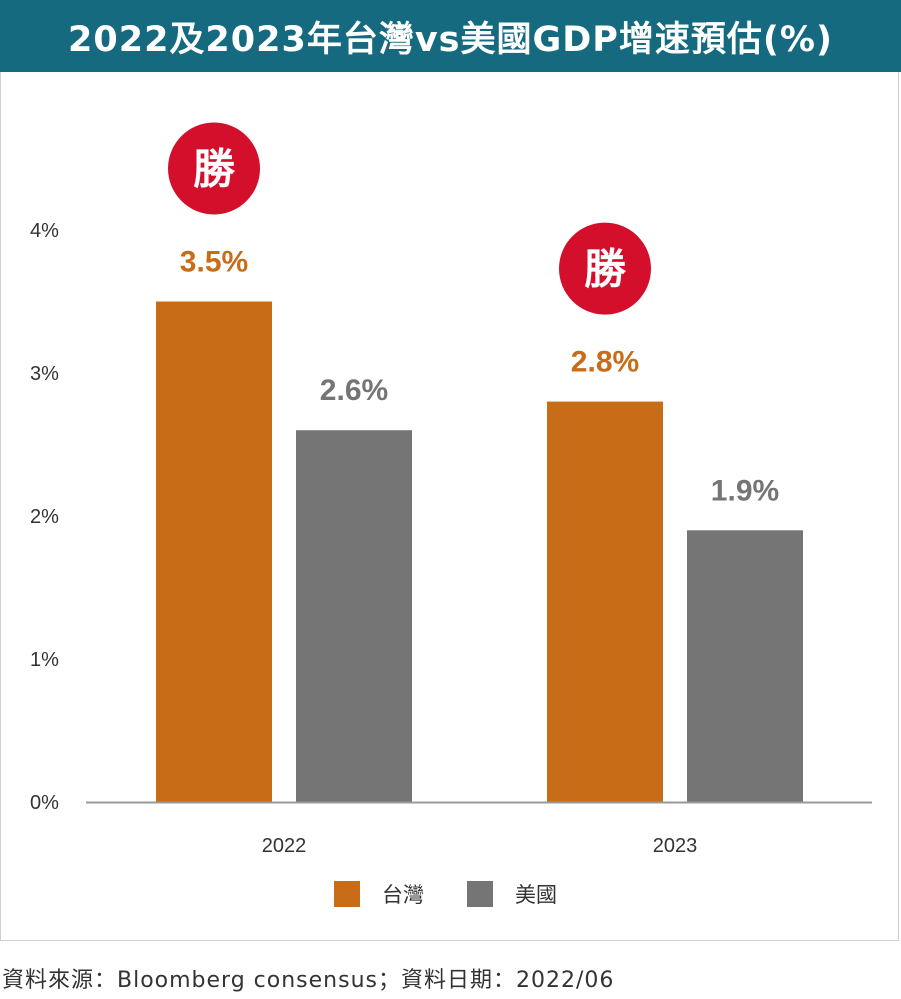  Describe the element at coordinates (214, 262) in the screenshot. I see `data-label: 3.5%` at that location.